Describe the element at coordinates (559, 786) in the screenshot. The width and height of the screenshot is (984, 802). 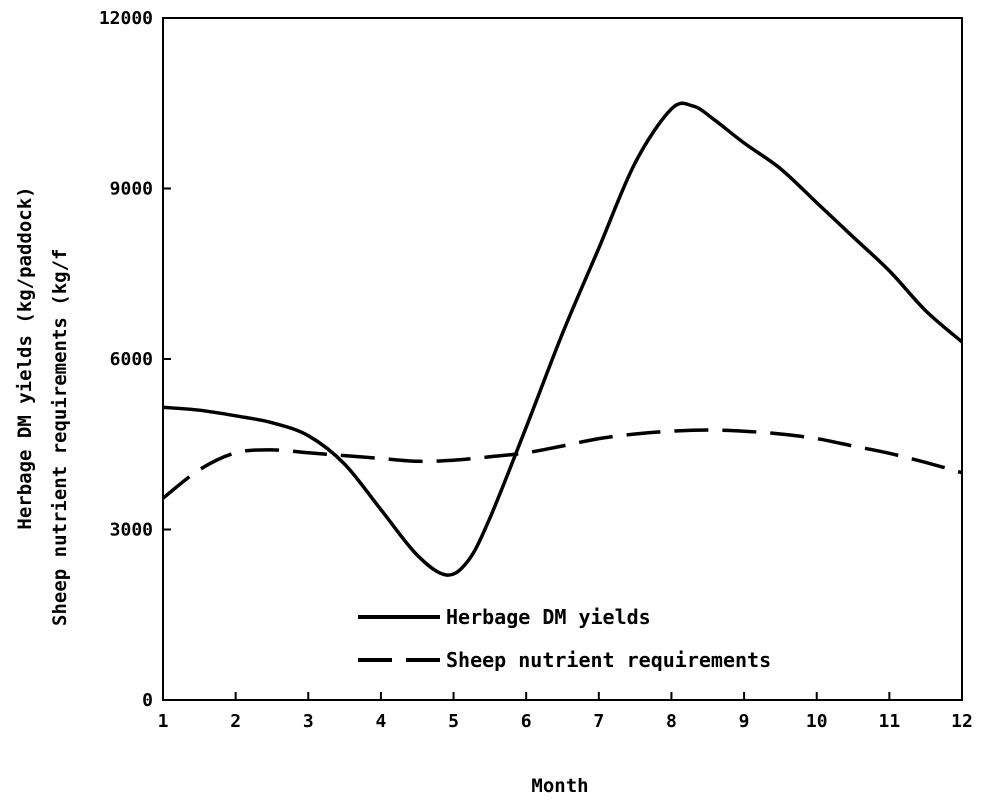
I see `x-axis-title: Month` at that location.